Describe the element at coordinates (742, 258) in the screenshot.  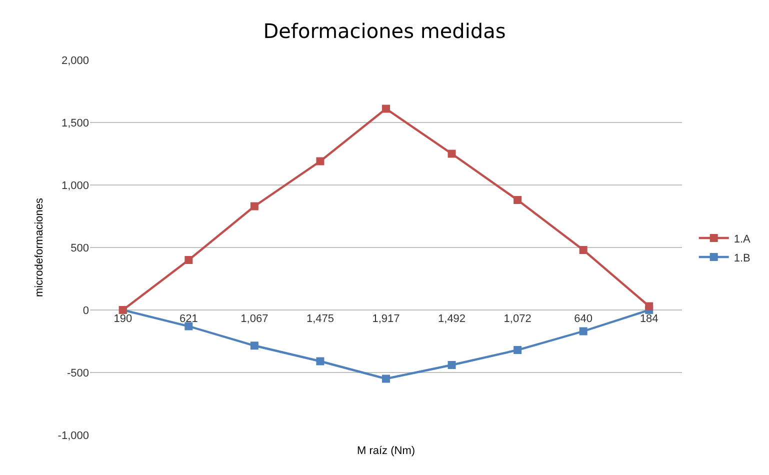
I see `legend-label: 1.B` at that location.